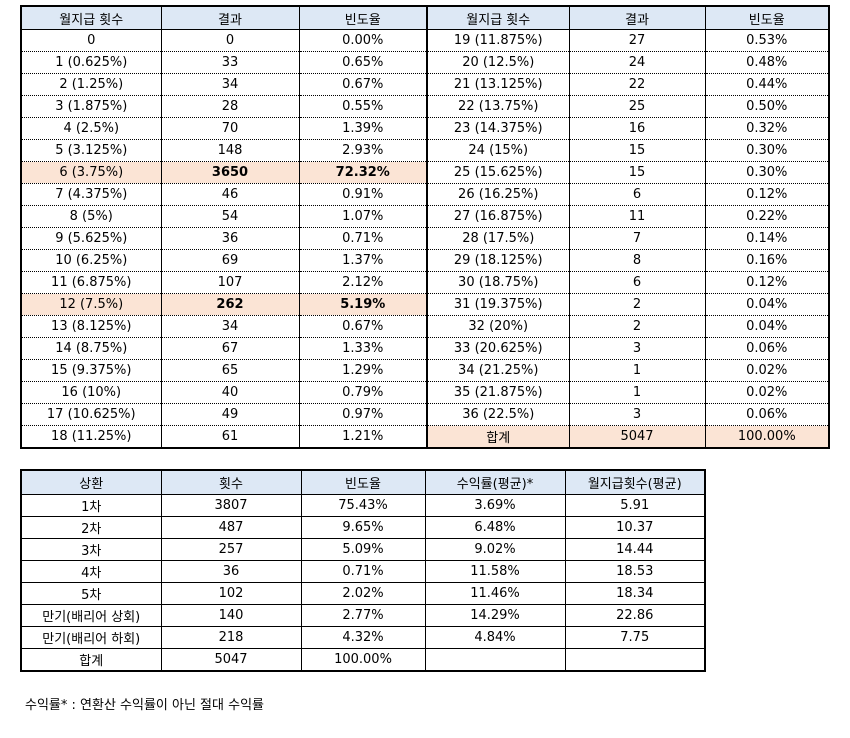 The width and height of the screenshot is (850, 738). What do you see at coordinates (637, 348) in the screenshot?
I see `right-cell-result: 3` at bounding box center [637, 348].